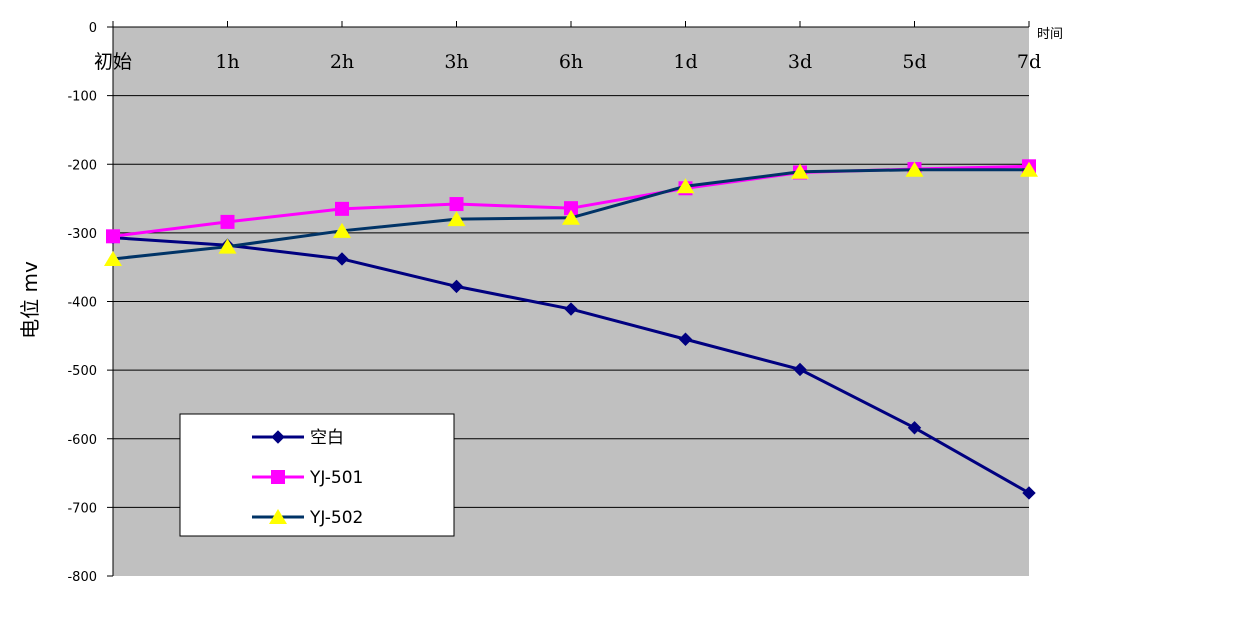  I want to click on y-tick-label: -800, so click(82, 577).